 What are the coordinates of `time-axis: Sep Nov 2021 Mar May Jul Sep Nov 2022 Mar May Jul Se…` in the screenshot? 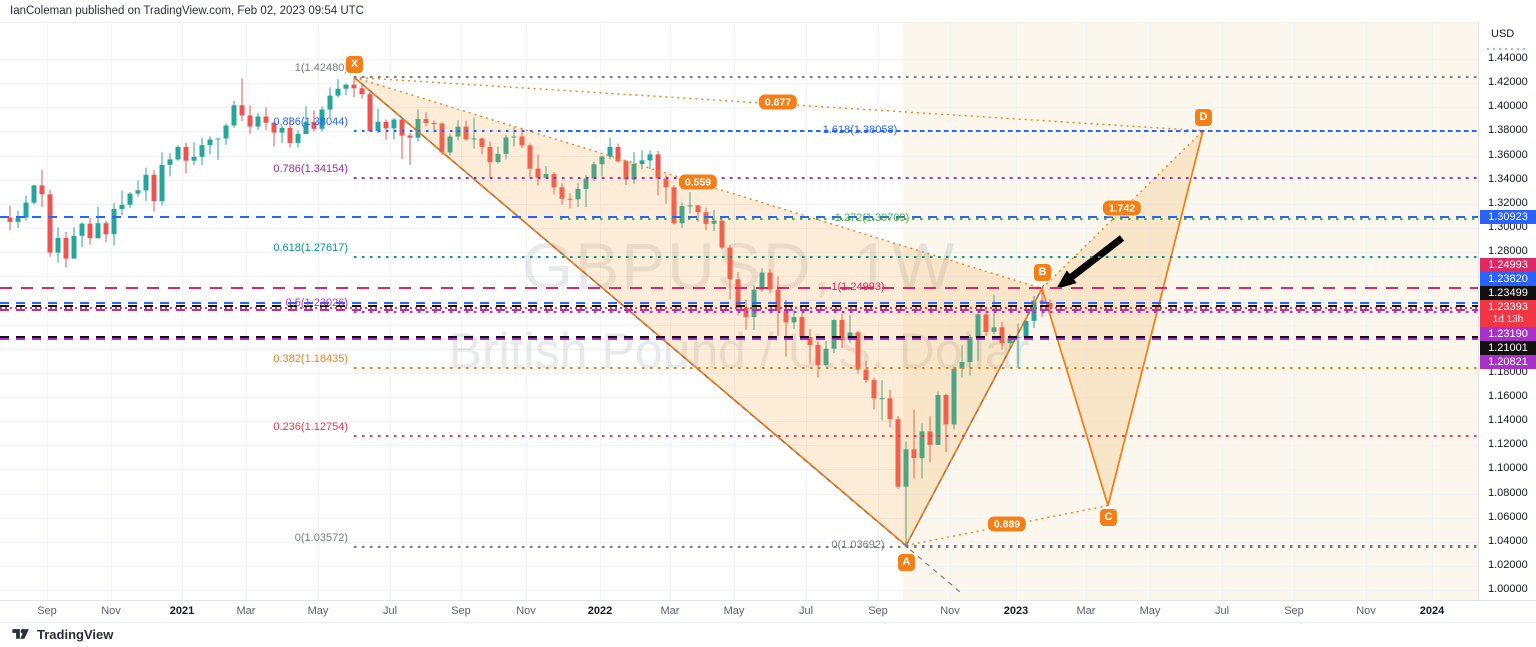 It's located at (768, 611).